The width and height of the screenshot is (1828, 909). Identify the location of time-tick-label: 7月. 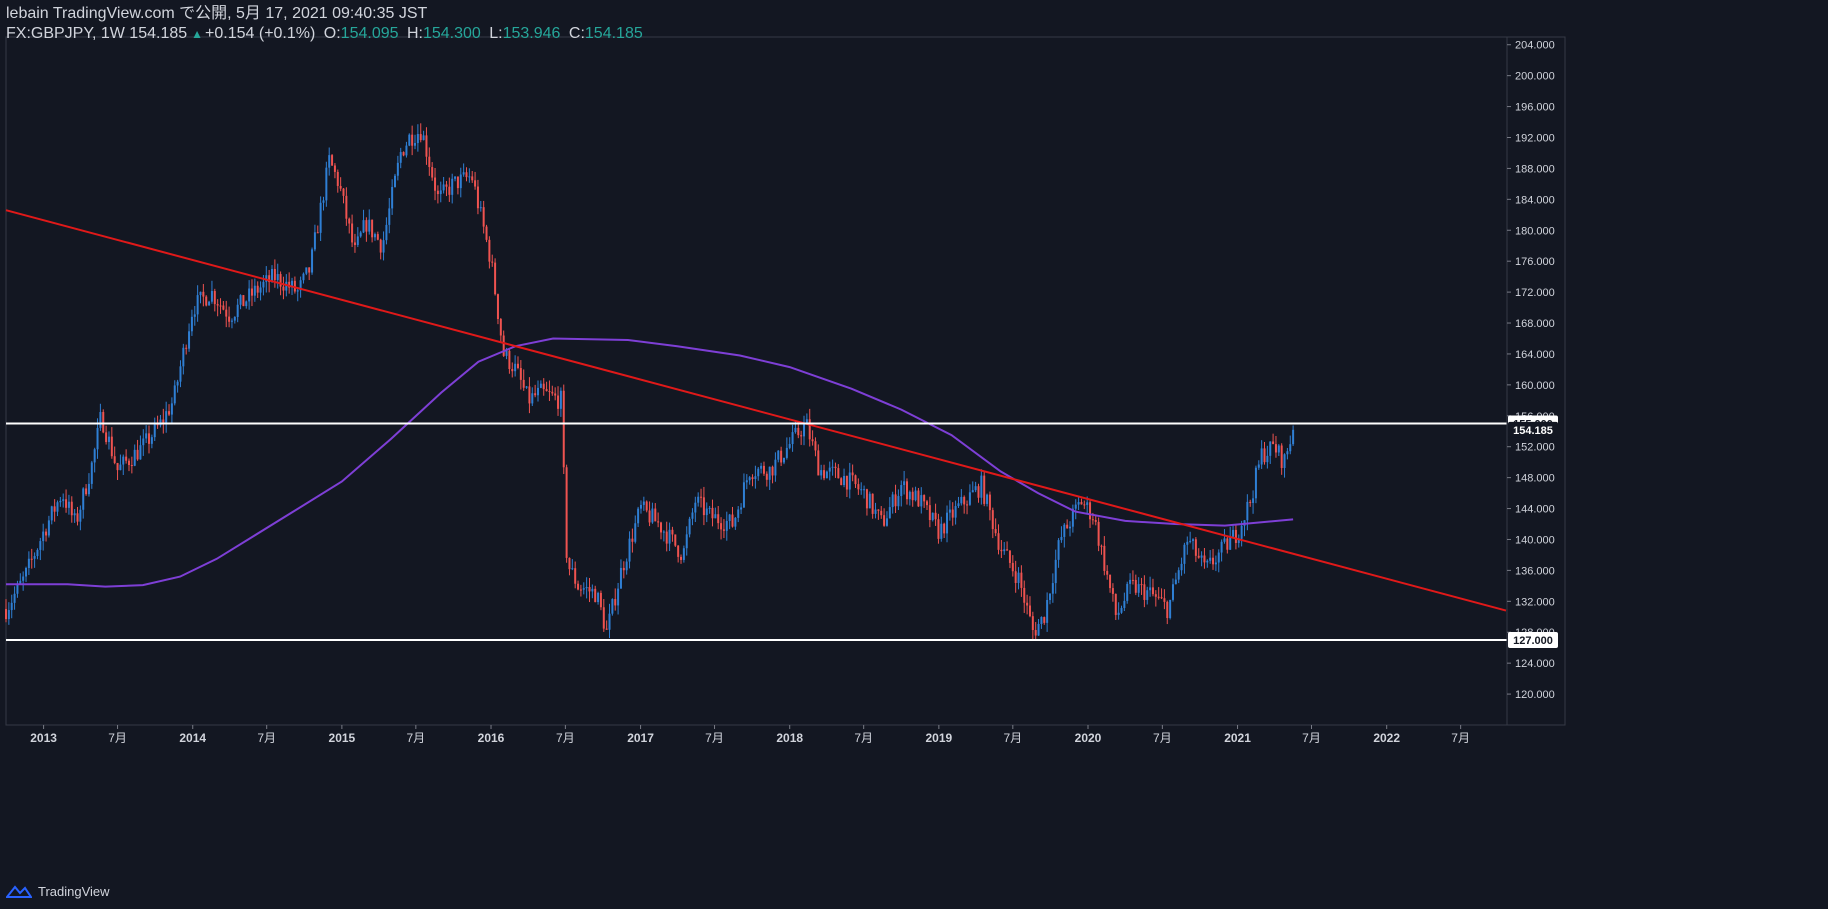
(714, 738).